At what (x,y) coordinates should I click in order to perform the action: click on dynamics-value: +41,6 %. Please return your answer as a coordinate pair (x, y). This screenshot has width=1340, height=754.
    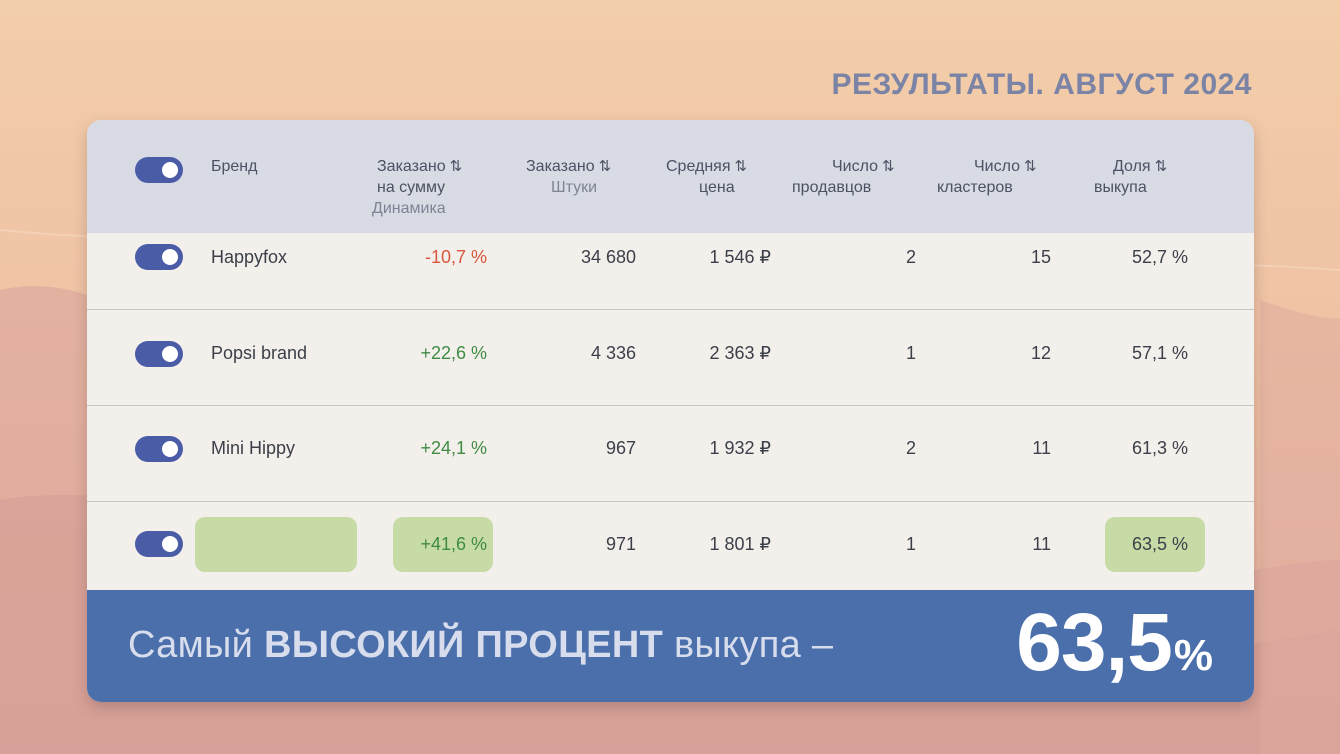
    Looking at the image, I should click on (453, 544).